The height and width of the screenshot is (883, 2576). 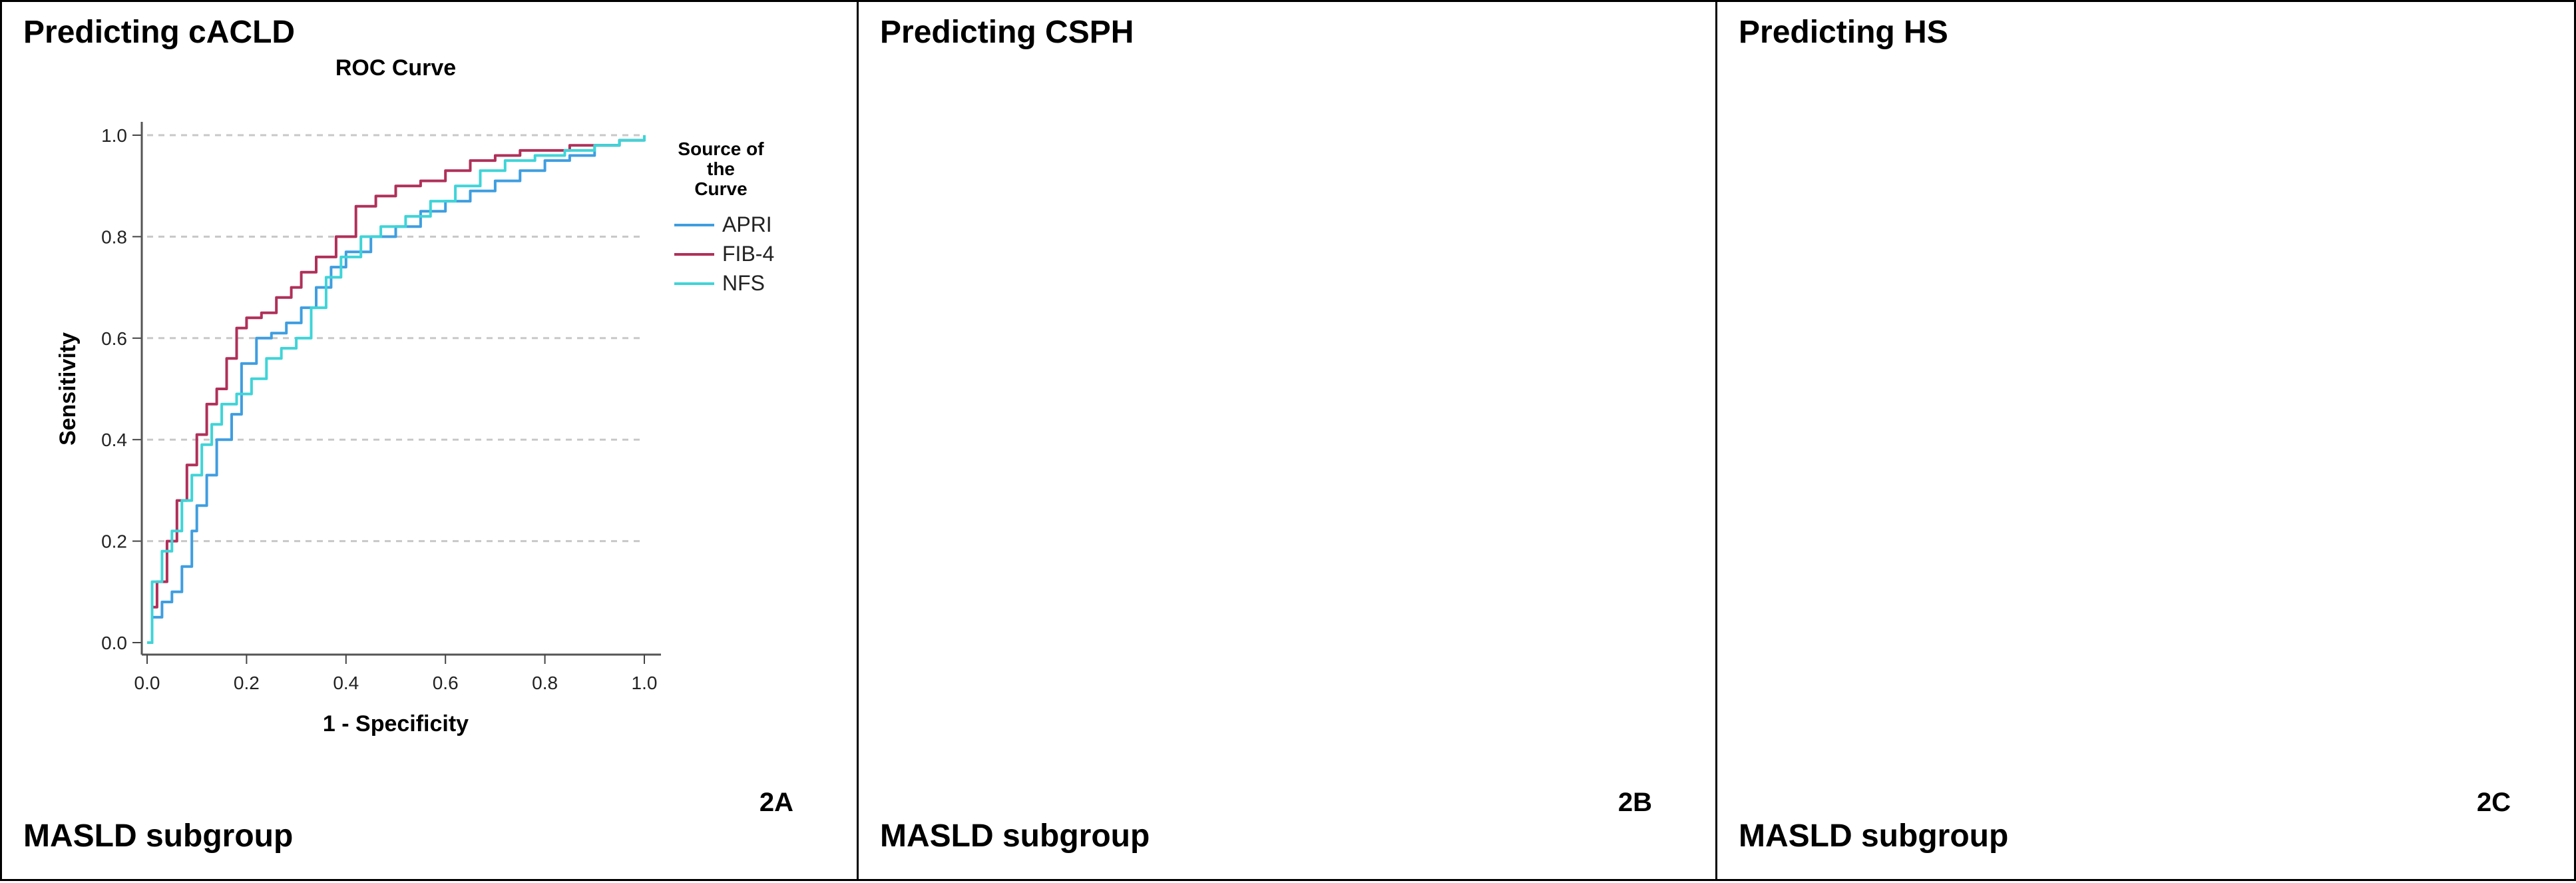 I want to click on y-axis-label: Sensitivity, so click(x=68, y=388).